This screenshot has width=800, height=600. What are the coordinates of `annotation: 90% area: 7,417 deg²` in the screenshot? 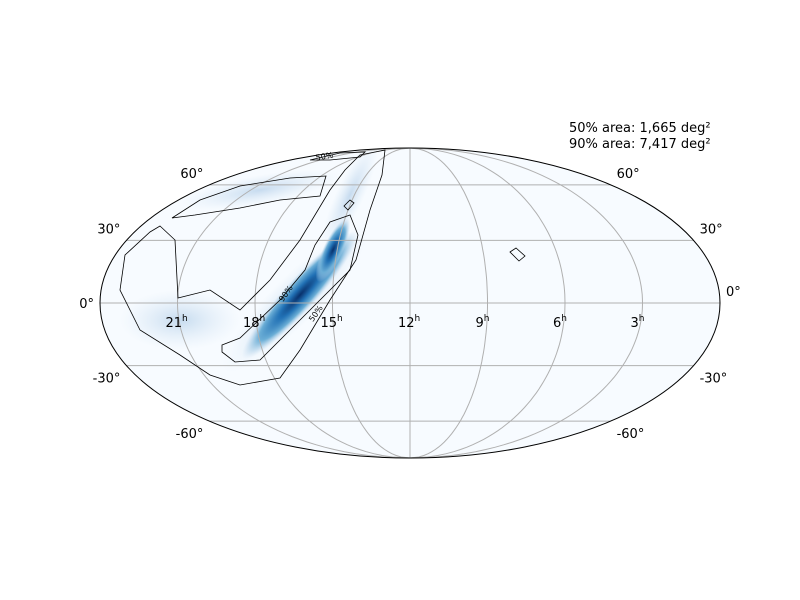 It's located at (640, 144).